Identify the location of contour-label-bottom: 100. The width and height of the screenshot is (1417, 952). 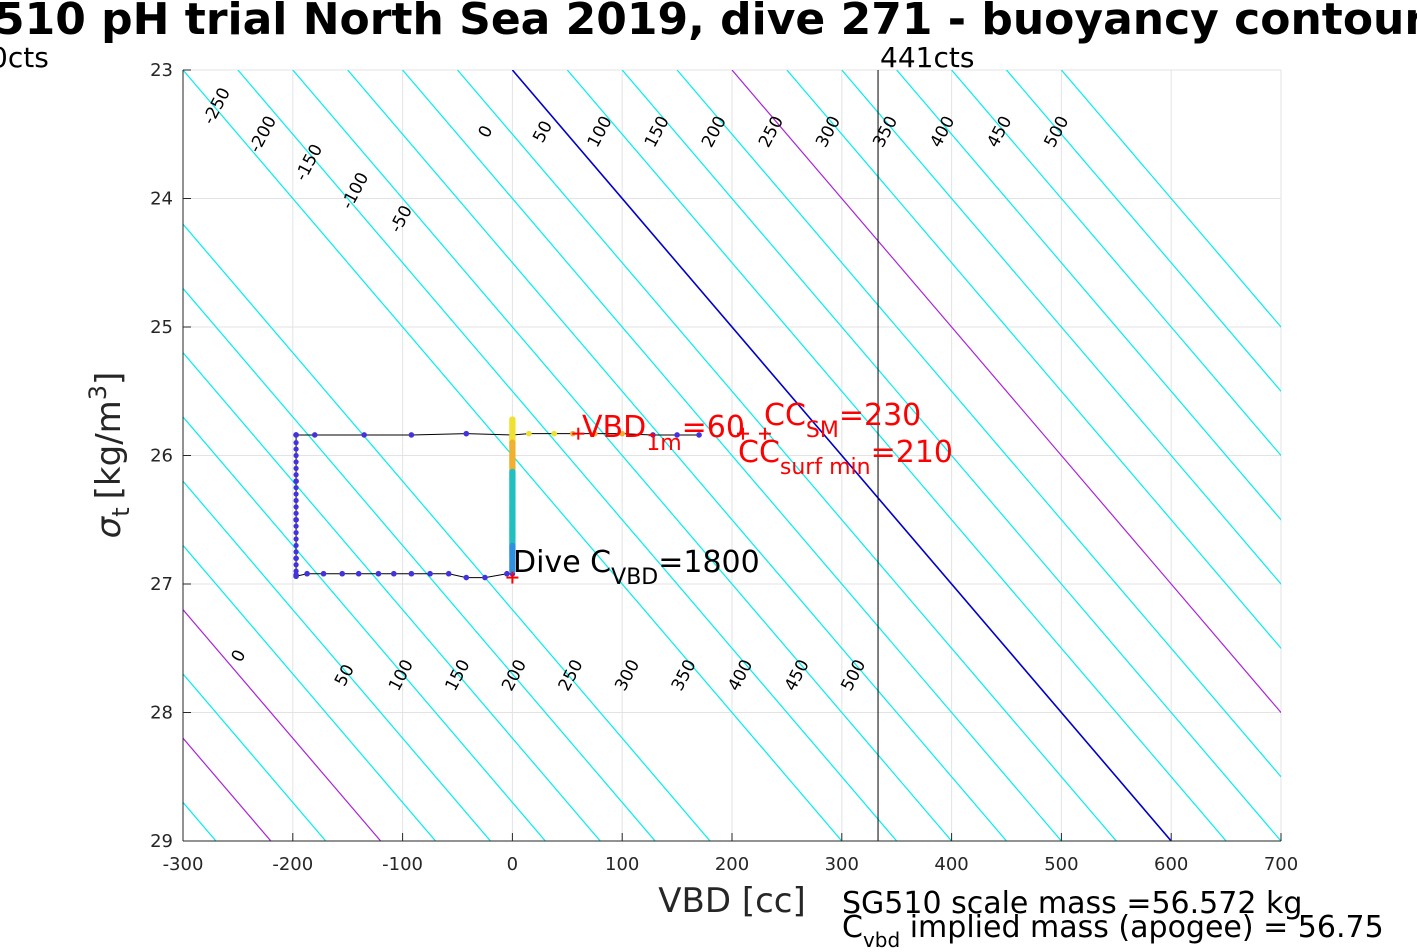
(401, 675).